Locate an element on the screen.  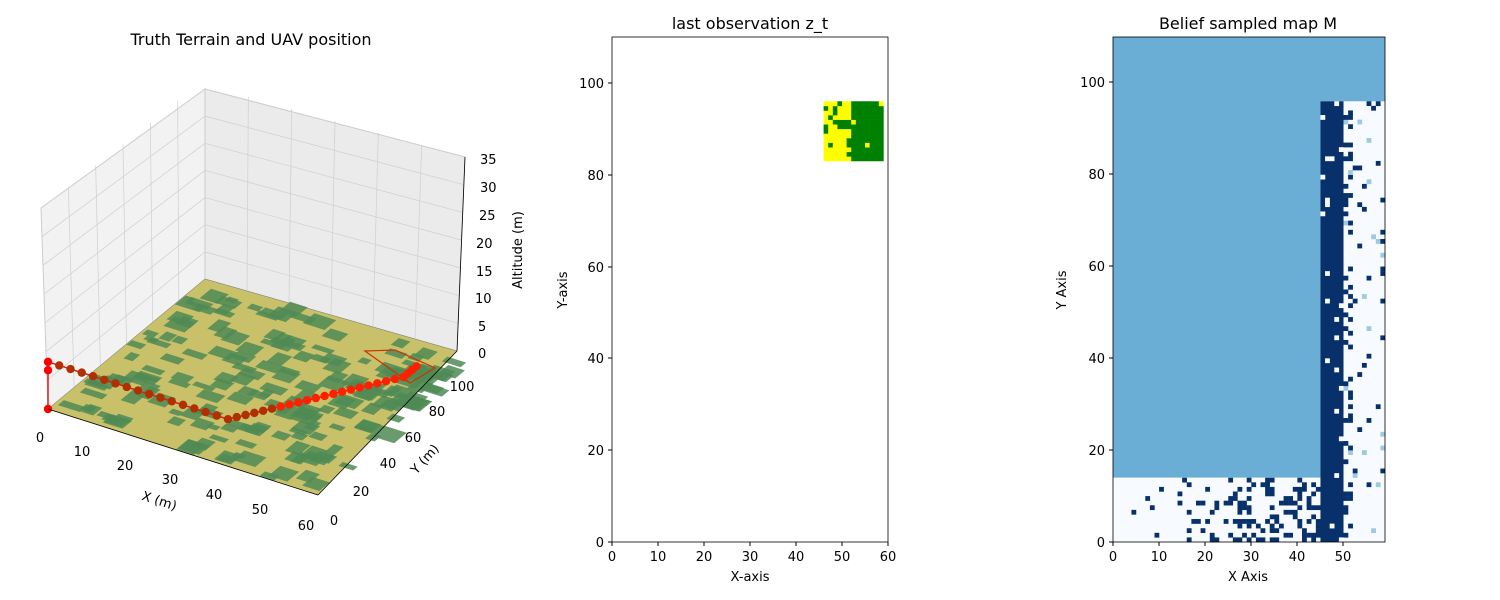
y-tick: 40 is located at coordinates (1096, 359).